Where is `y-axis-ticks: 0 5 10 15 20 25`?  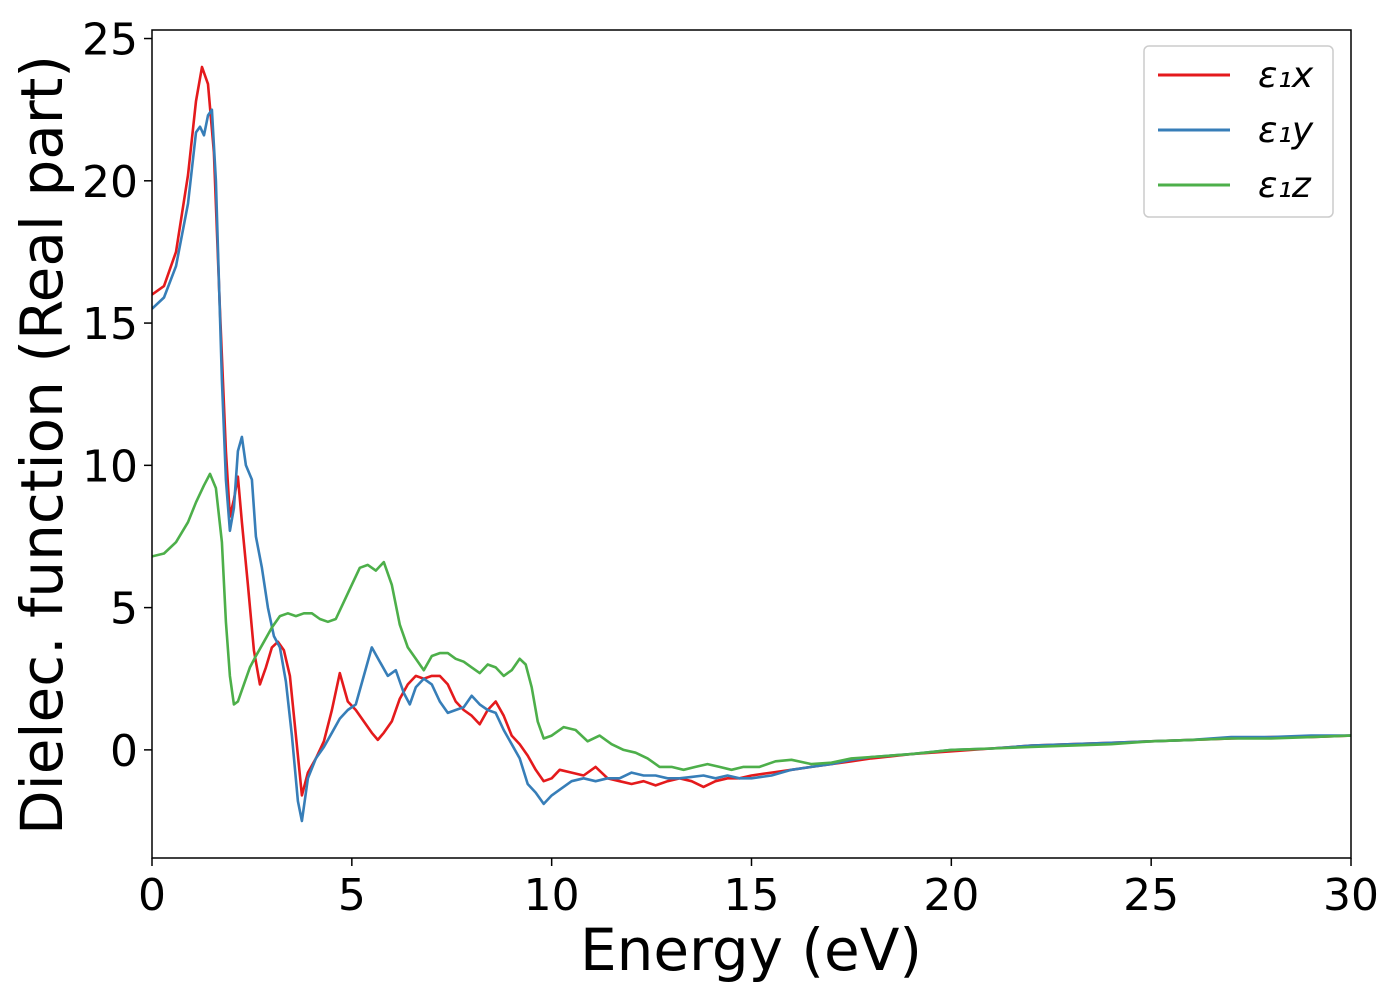
y-axis-ticks: 0 5 10 15 20 25 is located at coordinates (117, 396).